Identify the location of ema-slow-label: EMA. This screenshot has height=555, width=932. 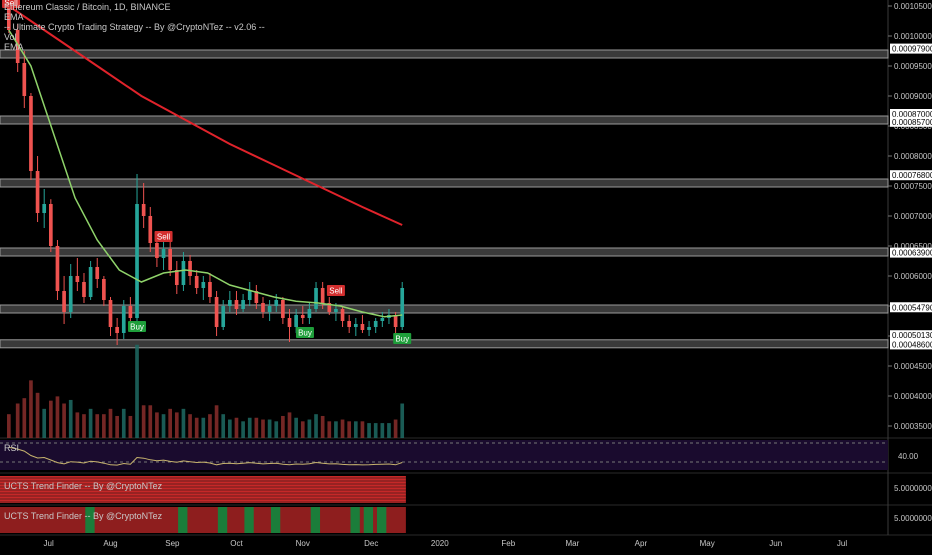
(14, 47).